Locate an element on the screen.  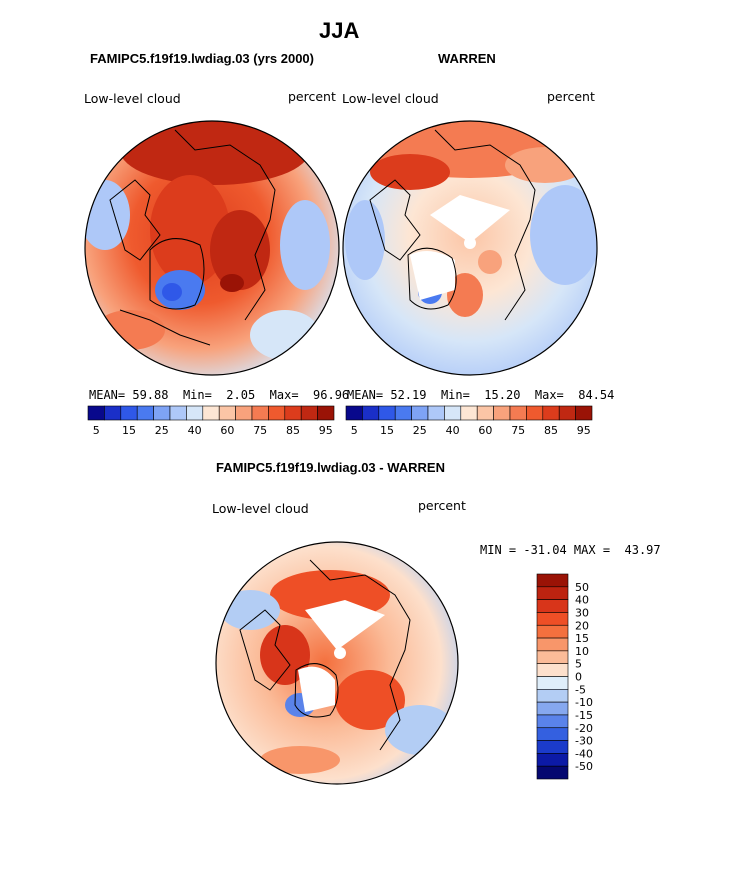
colorbar-diff-label: 20 is located at coordinates (582, 625).